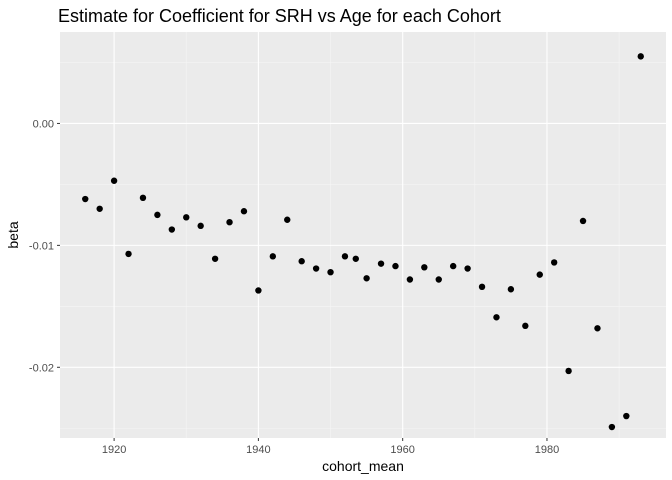 This screenshot has height=480, width=672. Describe the element at coordinates (114, 450) in the screenshot. I see `x-tick-label: 1920` at that location.